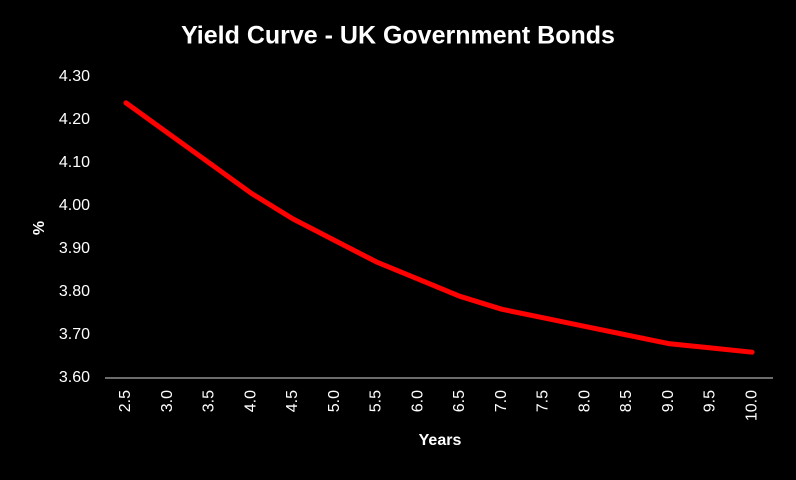 This screenshot has width=796, height=480. Describe the element at coordinates (459, 401) in the screenshot. I see `x-tick-label: 6.5` at that location.